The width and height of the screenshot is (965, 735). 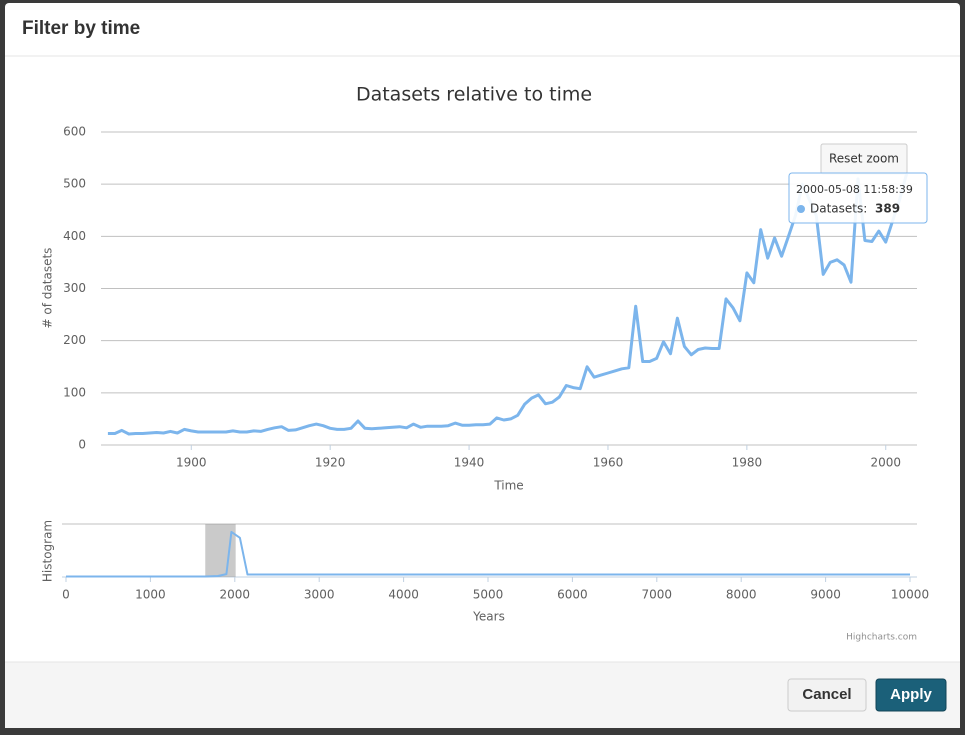 I want to click on x-tick-label: 0, so click(x=66, y=595).